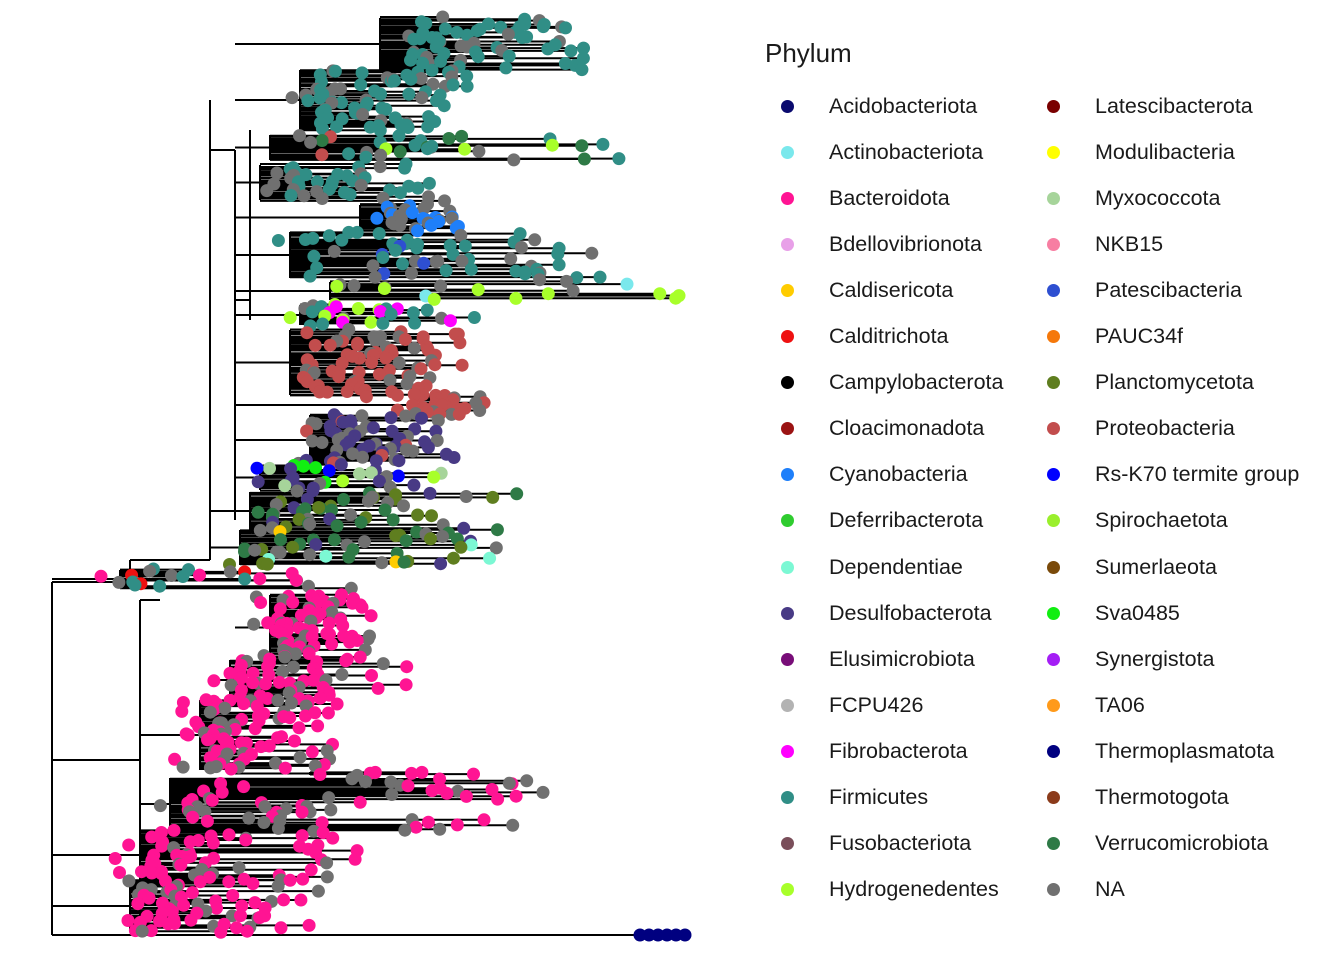 Image resolution: width=1344 pixels, height=960 pixels. Describe the element at coordinates (903, 105) in the screenshot. I see `legend-label: Acidobacteriota` at that location.